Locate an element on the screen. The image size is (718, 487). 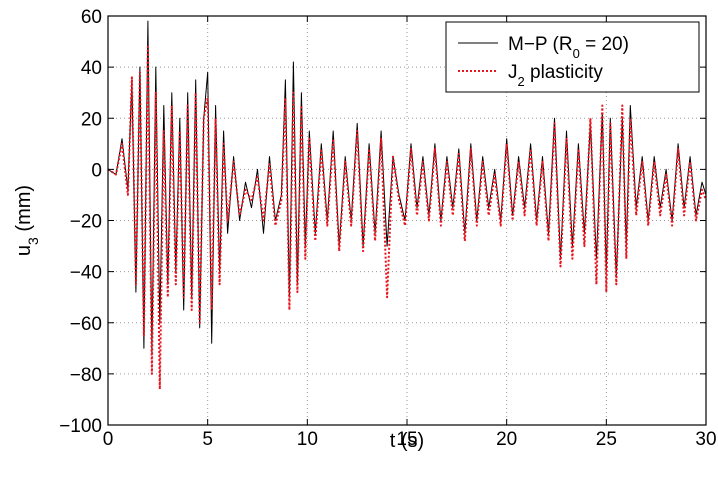
legend-label-mp-subscript: 0 is located at coordinates (576, 53).